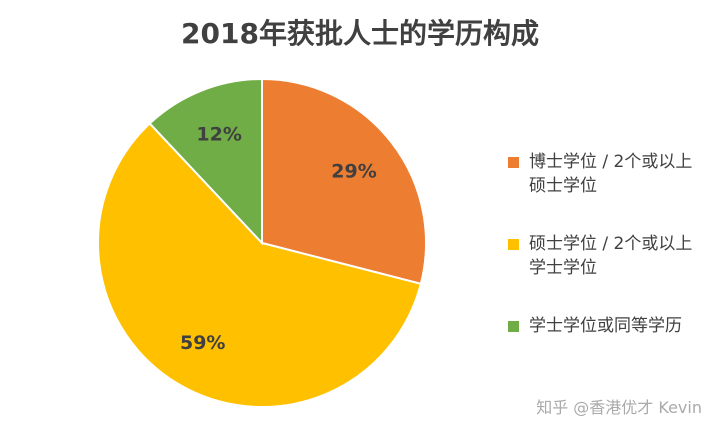 The height and width of the screenshot is (432, 720). What do you see at coordinates (605, 326) in the screenshot?
I see `legend-label: 学士学位或同等学历` at bounding box center [605, 326].